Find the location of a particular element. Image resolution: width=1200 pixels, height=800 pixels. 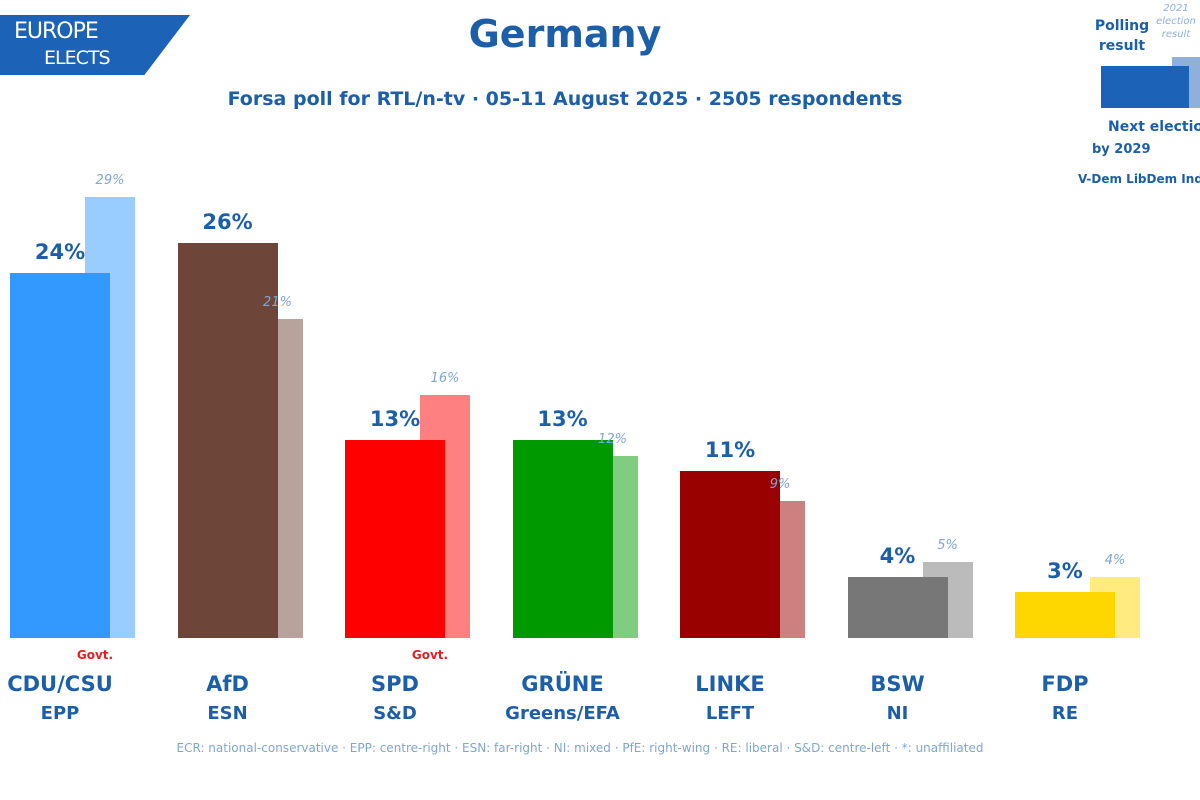

party-name: GRÜNE is located at coordinates (562, 684).